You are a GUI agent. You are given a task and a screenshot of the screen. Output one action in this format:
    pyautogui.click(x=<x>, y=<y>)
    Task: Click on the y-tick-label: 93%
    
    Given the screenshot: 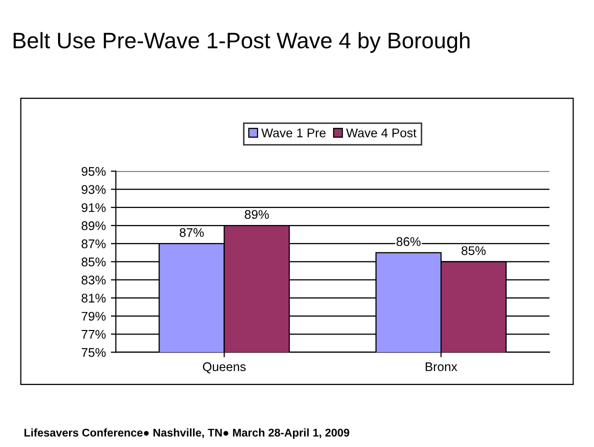 What is the action you would take?
    pyautogui.click(x=94, y=189)
    